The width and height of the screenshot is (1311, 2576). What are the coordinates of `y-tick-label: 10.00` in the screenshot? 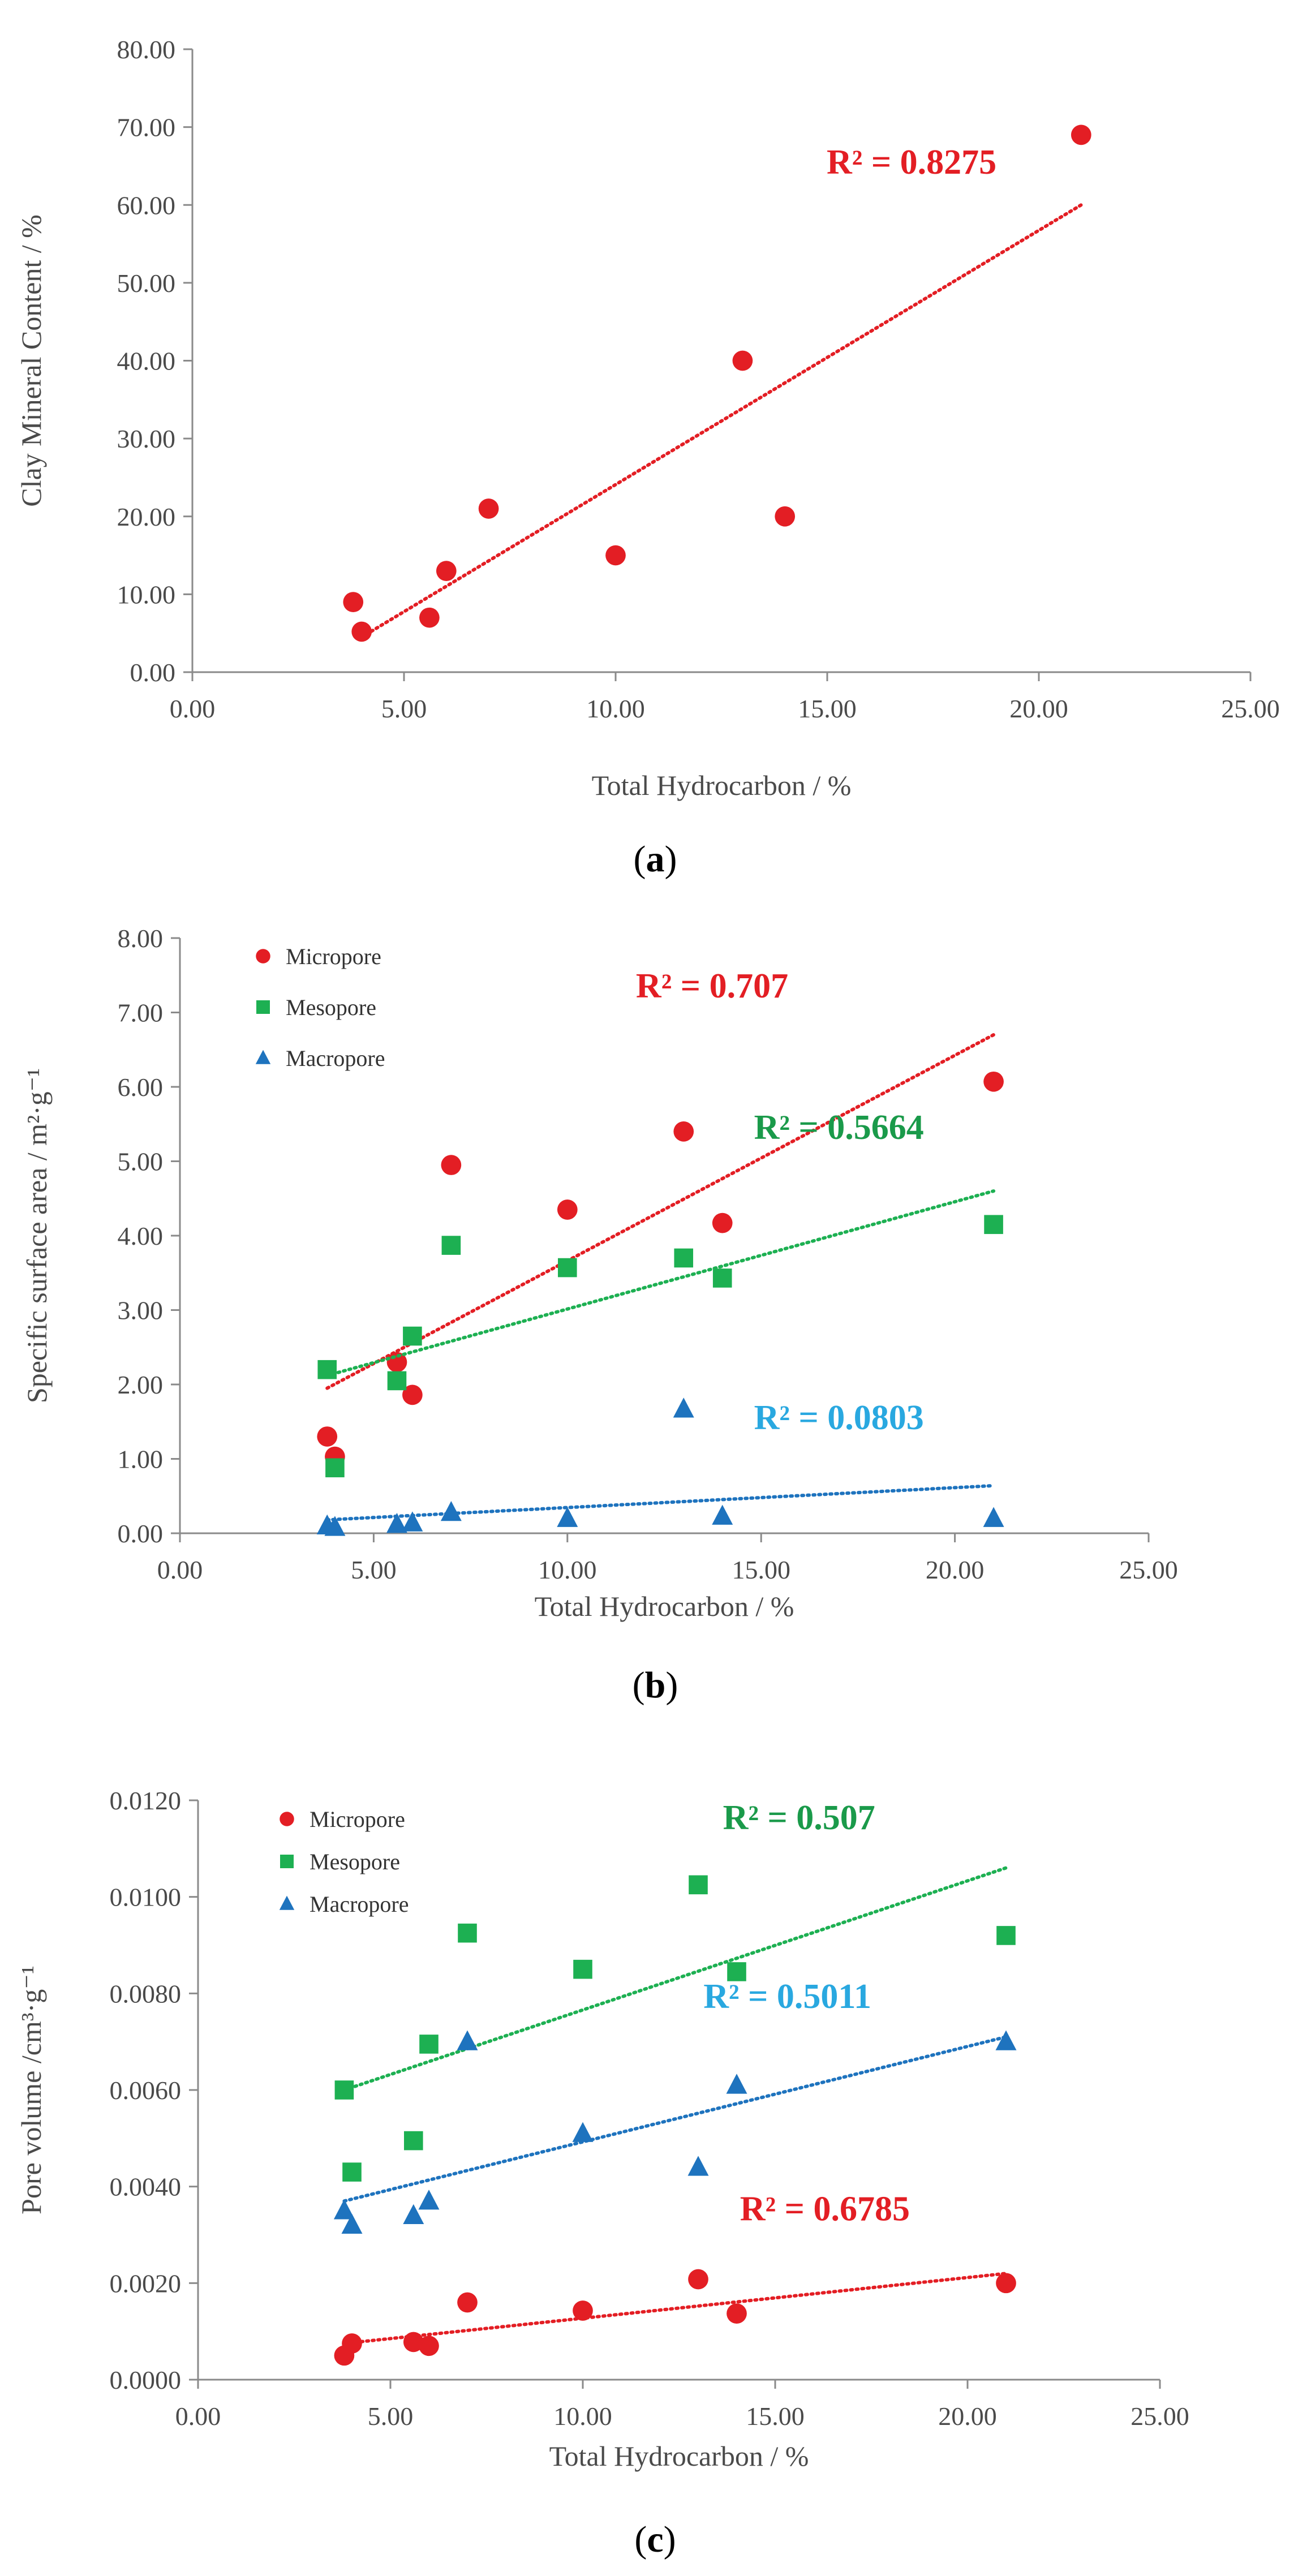 It's located at (146, 594).